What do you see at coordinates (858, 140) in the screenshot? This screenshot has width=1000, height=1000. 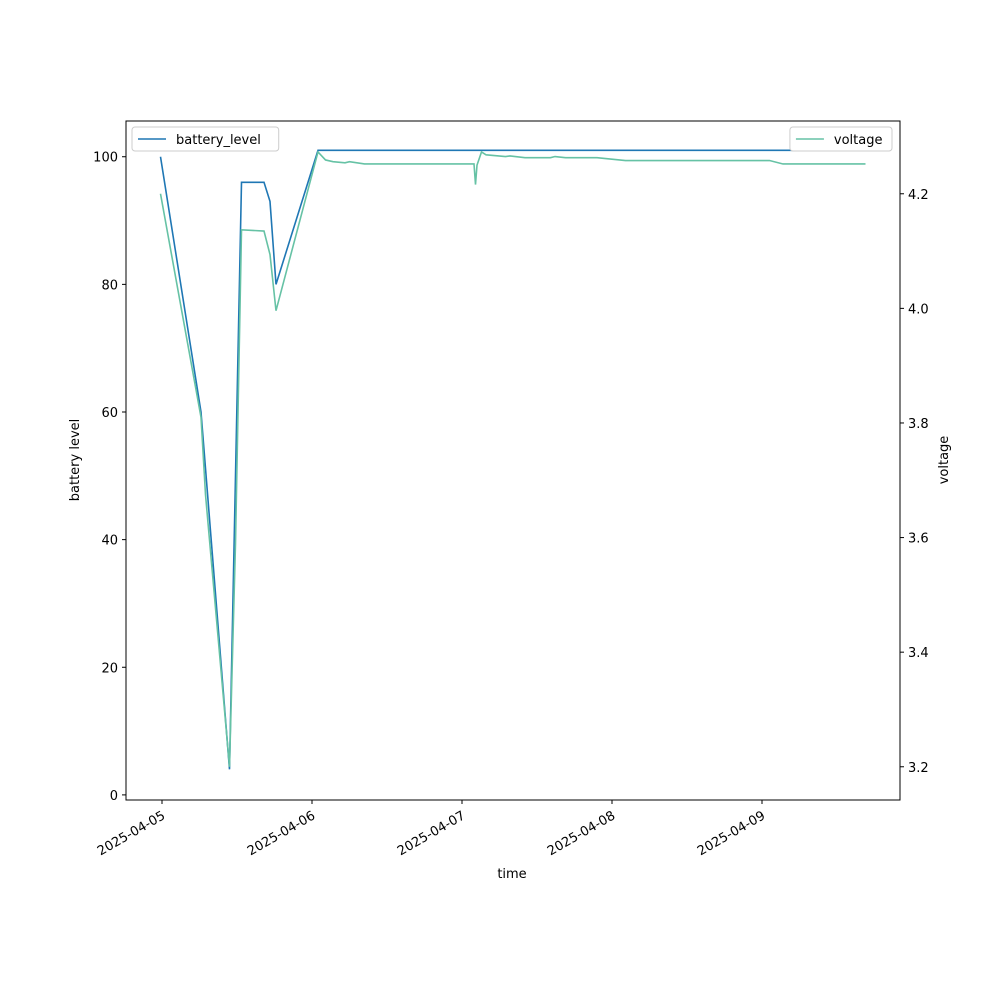 I see `legend-label: voltage` at bounding box center [858, 140].